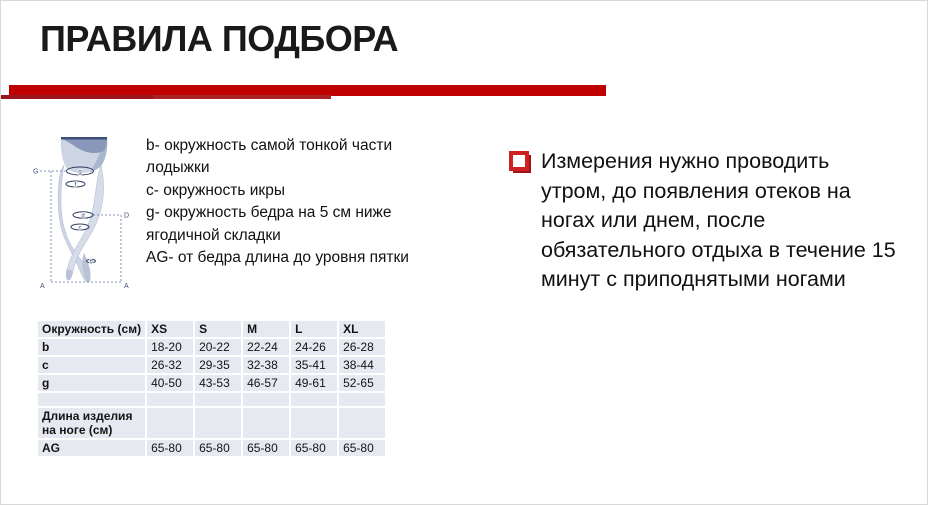  Describe the element at coordinates (178, 168) in the screenshot. I see `text-line: лодыжки` at that location.